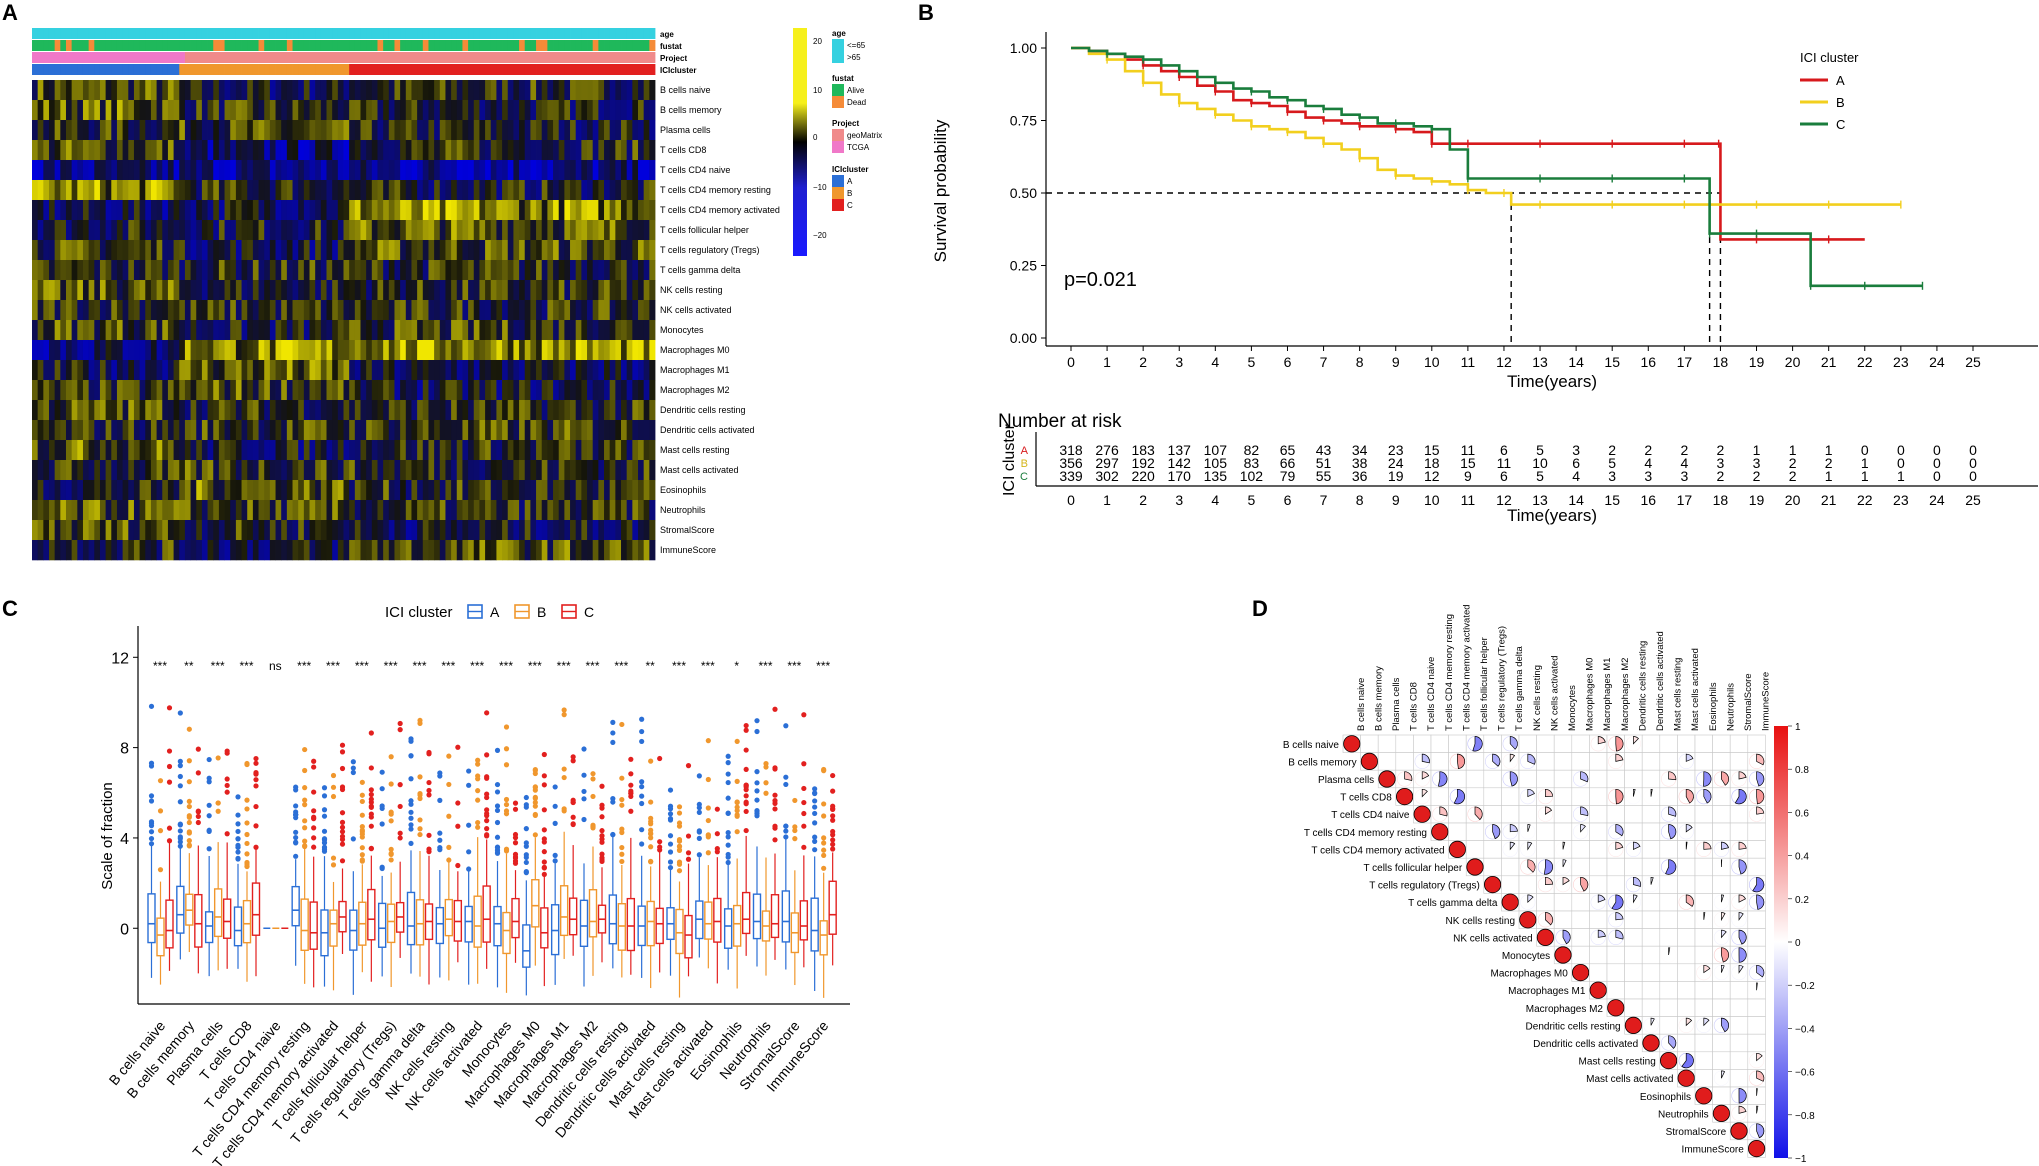 The height and width of the screenshot is (1166, 2039). What do you see at coordinates (1288, 476) in the screenshot?
I see `risk-count: 79` at bounding box center [1288, 476].